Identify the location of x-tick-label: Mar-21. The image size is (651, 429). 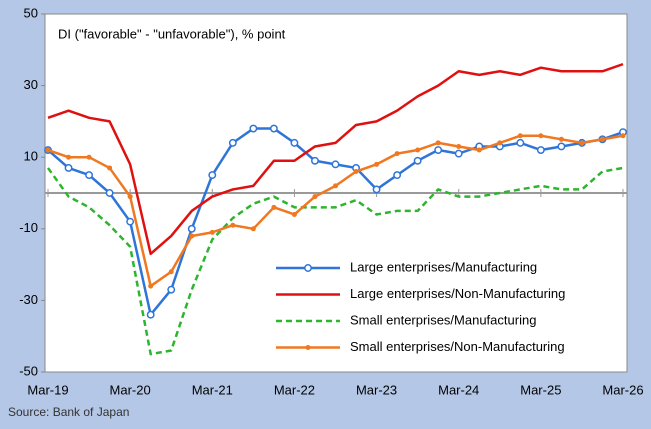
(212, 389).